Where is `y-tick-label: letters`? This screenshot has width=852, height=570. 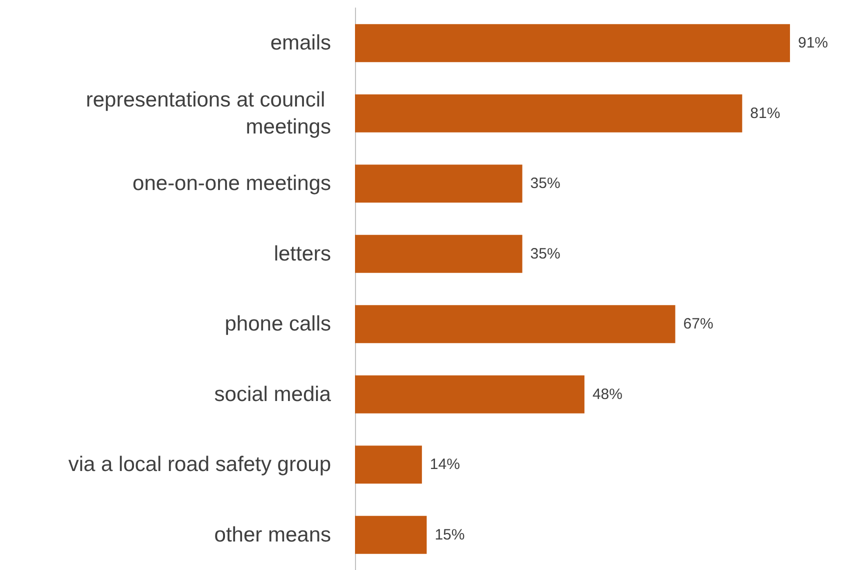
y-tick-label: letters is located at coordinates (302, 254).